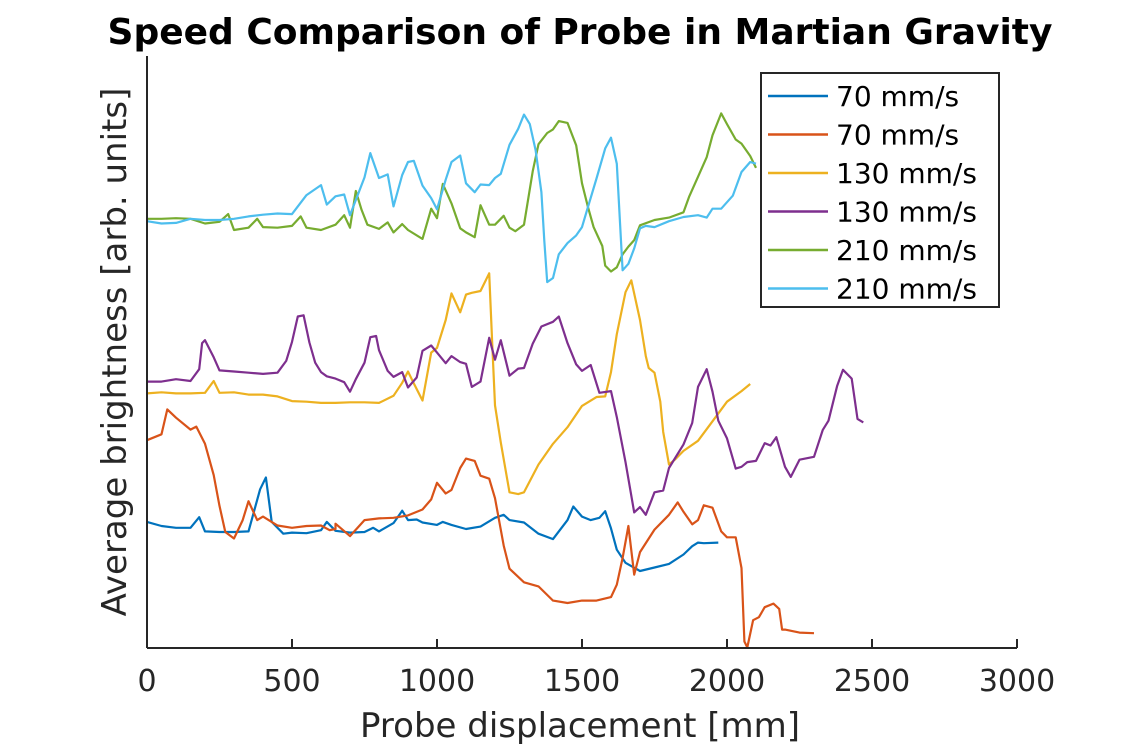 The height and width of the screenshot is (750, 1125). What do you see at coordinates (580, 726) in the screenshot?
I see `x-axis-label: Probe displacement [mm]` at bounding box center [580, 726].